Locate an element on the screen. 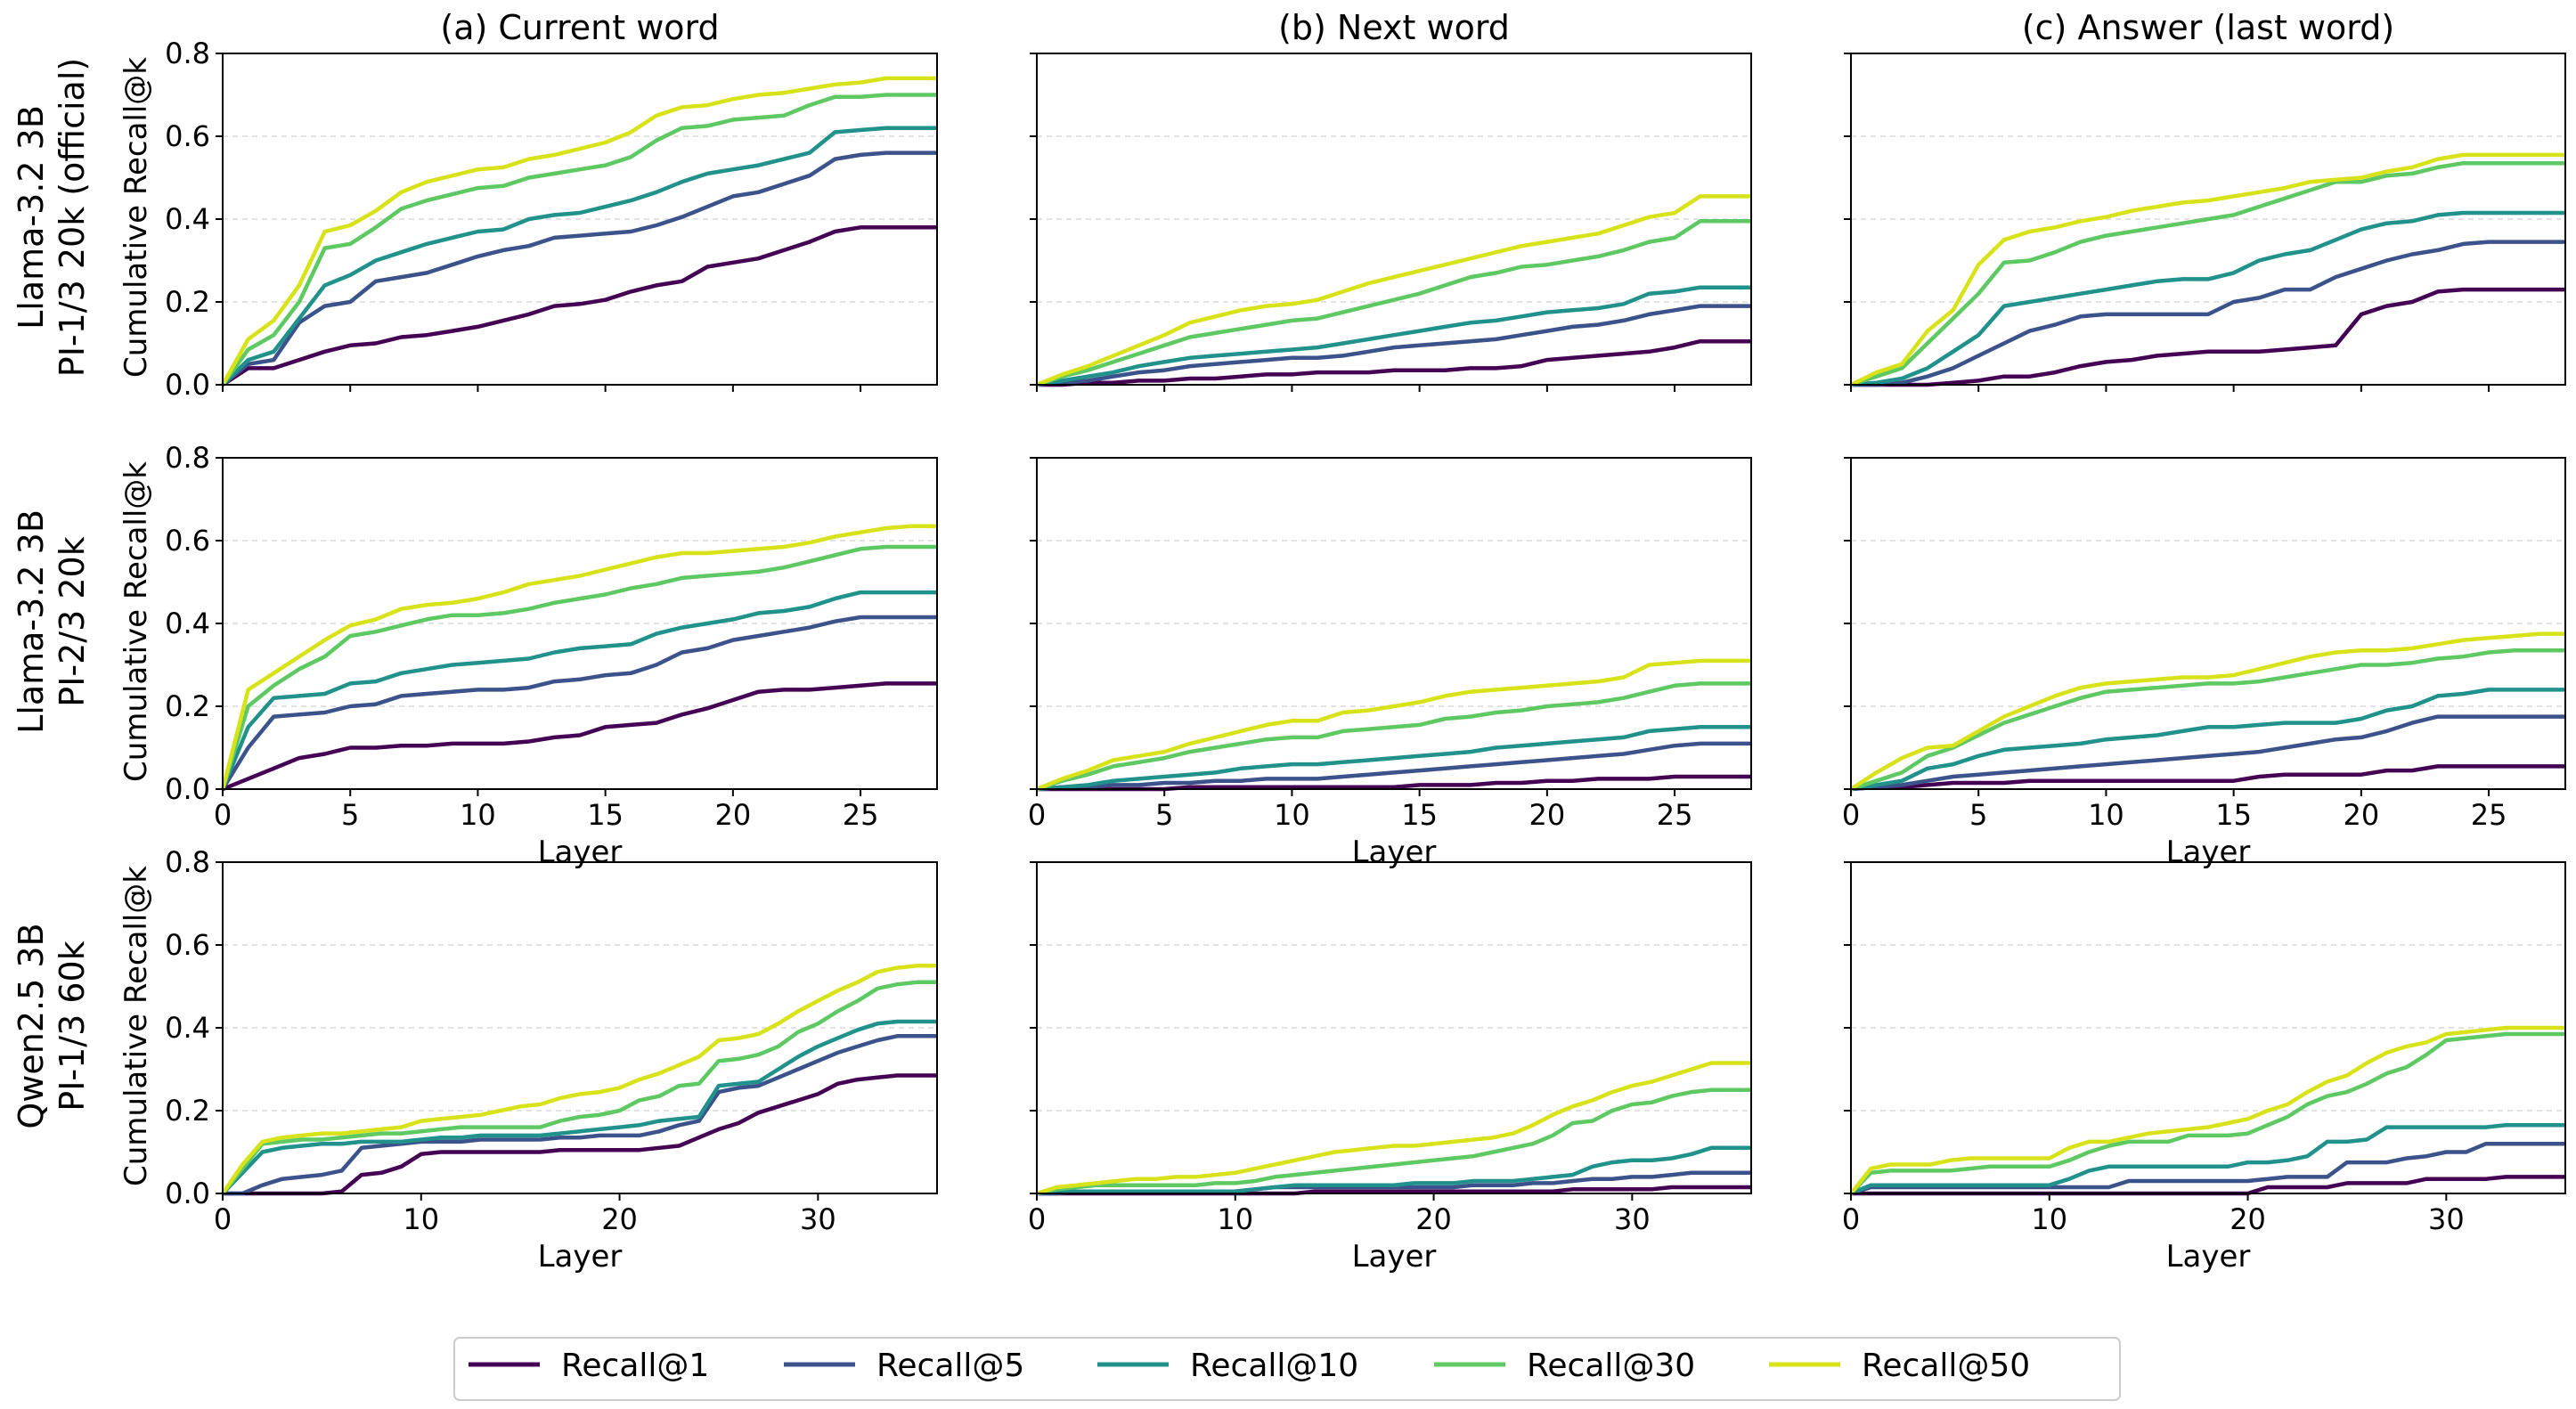 Image resolution: width=2576 pixels, height=1409 pixels. row-label-3-line2: PI-1/3 60k is located at coordinates (73, 1026).